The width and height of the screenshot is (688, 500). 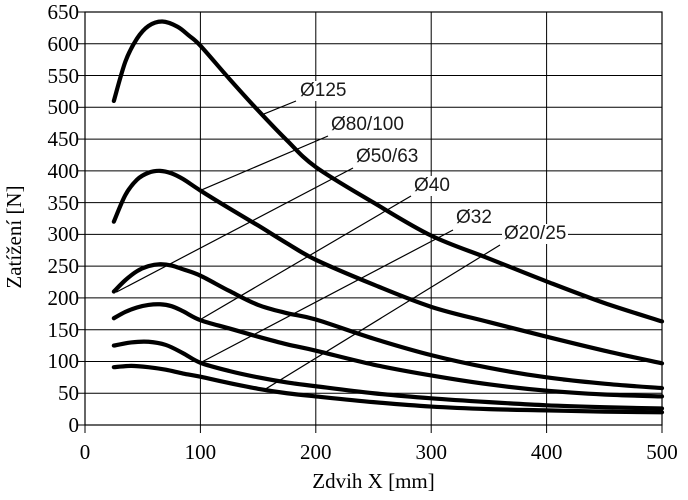 What do you see at coordinates (323, 90) in the screenshot?
I see `series-label-o125: Ø125` at bounding box center [323, 90].